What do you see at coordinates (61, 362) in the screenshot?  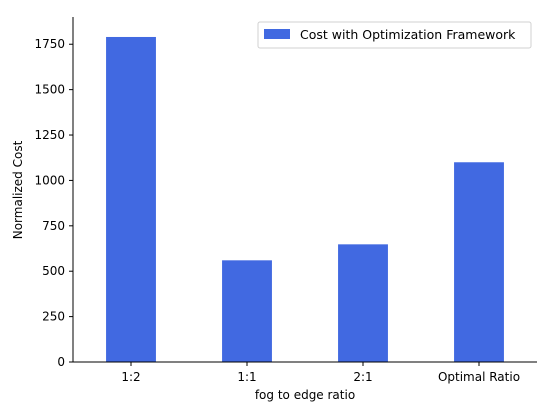 I see `y-tick-label: 0` at bounding box center [61, 362].